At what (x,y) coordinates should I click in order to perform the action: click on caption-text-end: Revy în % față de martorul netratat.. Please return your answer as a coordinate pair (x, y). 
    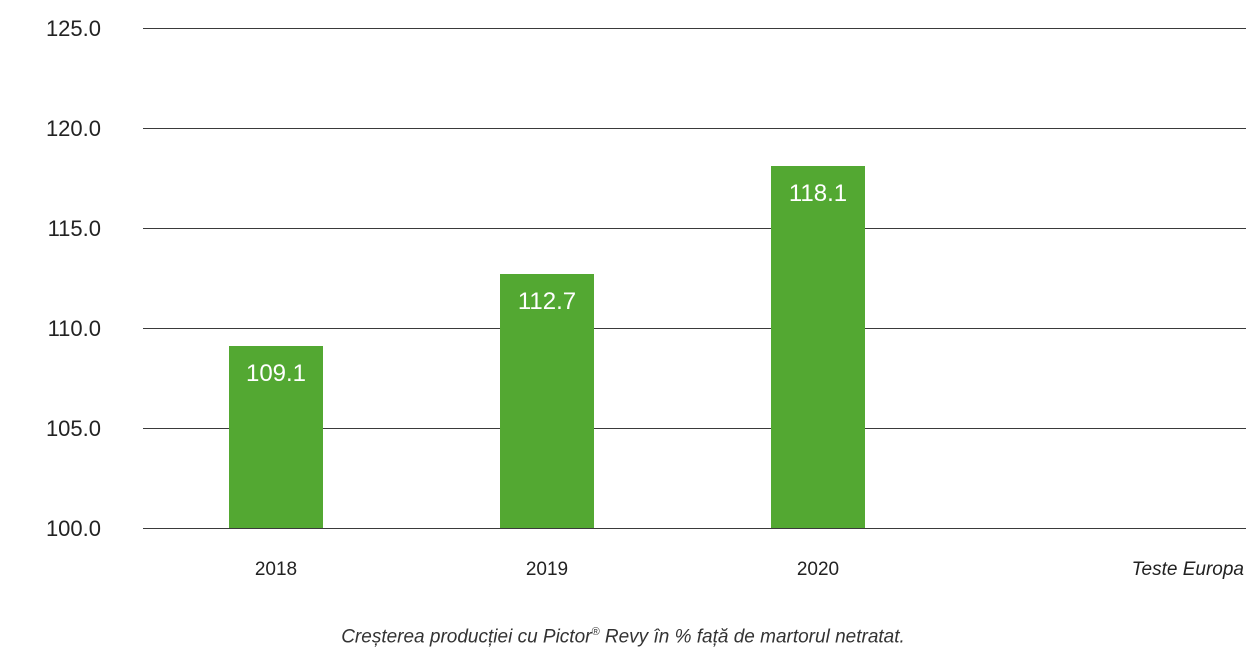
    Looking at the image, I should click on (752, 637).